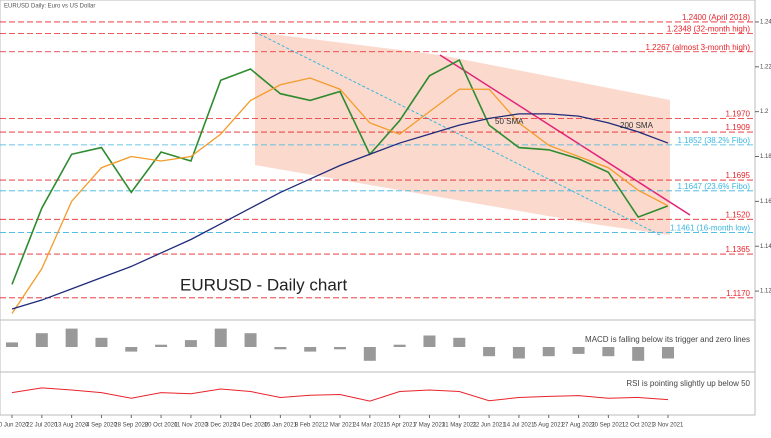  I want to click on y-tick-label: 1.14, so click(765, 247).